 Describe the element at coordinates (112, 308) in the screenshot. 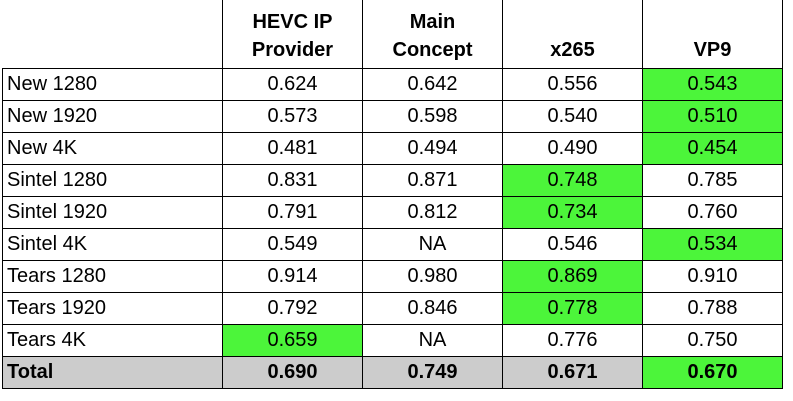

I see `row-label: Tears 1920` at that location.